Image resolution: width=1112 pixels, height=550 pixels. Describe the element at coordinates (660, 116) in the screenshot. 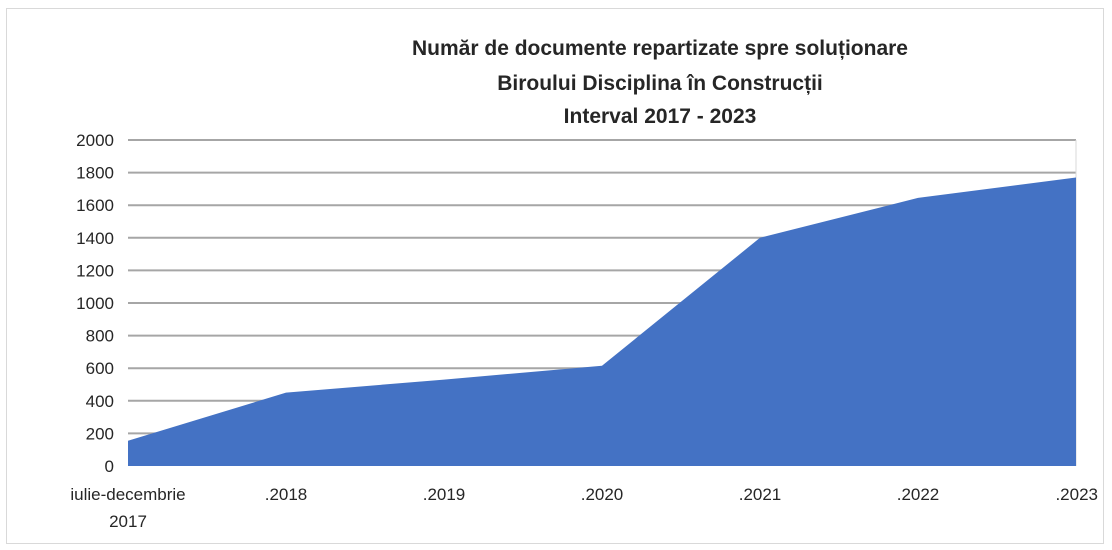

I see `chart-title-line-3: Interval 2017 - 2023` at that location.